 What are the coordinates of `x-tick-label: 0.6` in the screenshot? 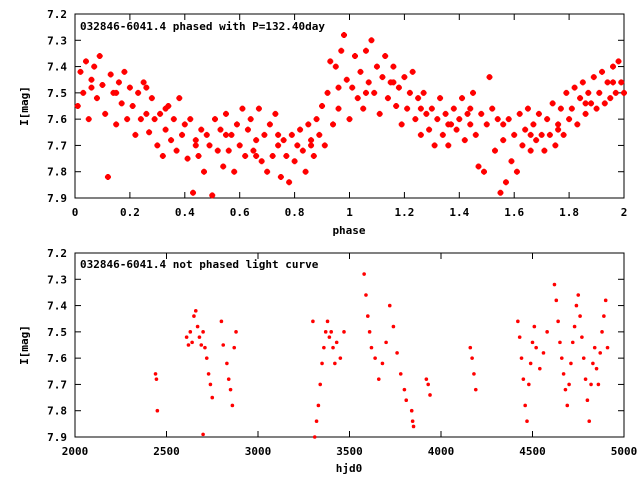 It's located at (240, 212).